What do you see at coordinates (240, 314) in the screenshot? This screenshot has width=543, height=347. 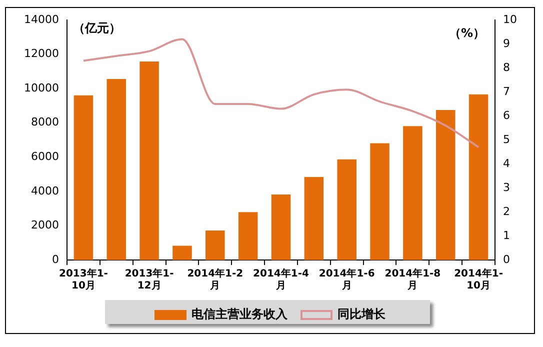 I see `legend-label: 电信主营业务收入` at bounding box center [240, 314].